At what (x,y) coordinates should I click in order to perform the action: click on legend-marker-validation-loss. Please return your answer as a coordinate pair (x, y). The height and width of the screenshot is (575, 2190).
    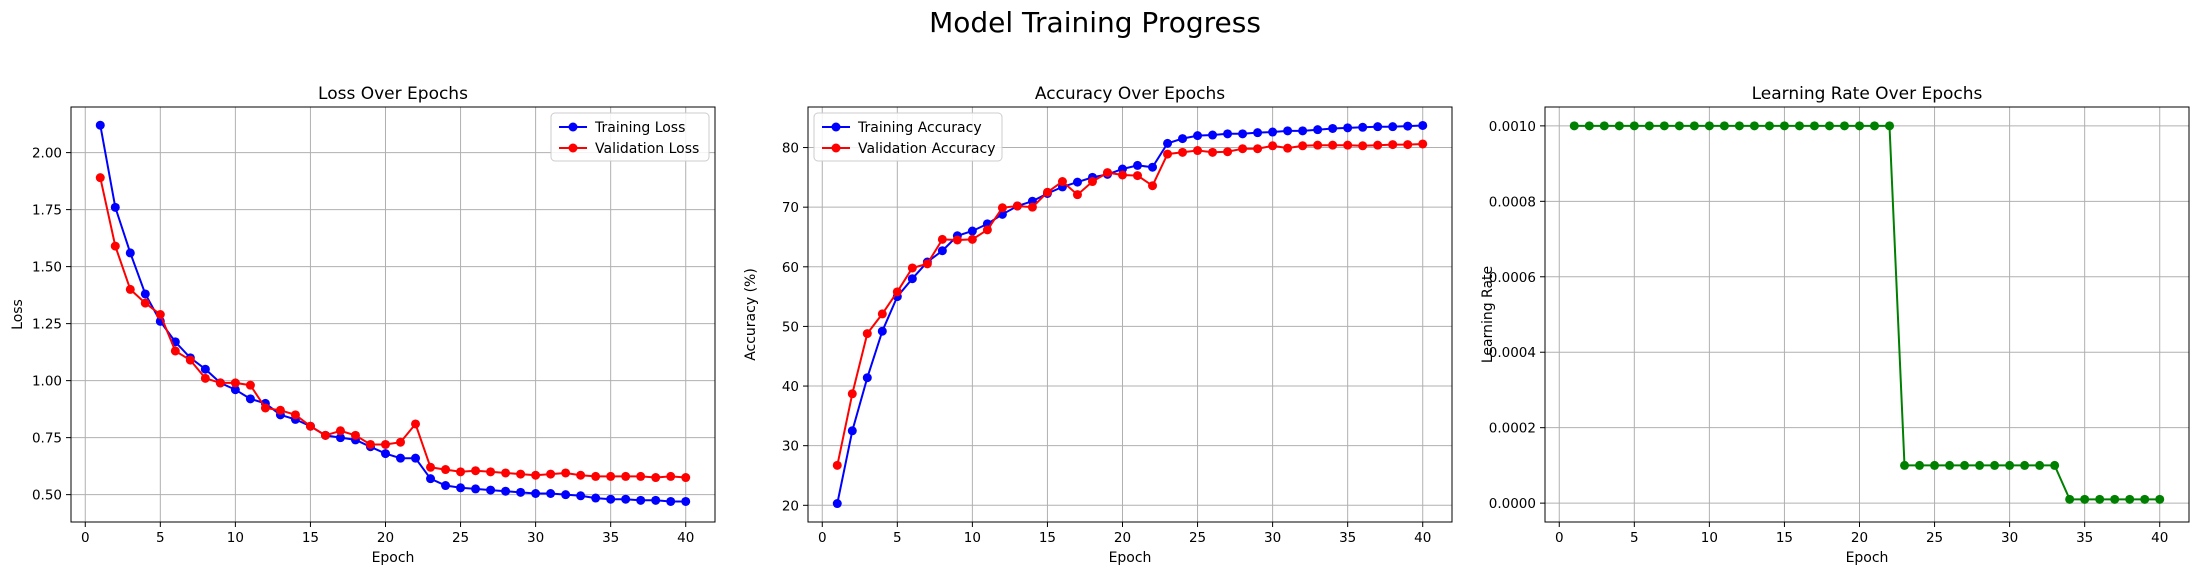
    Looking at the image, I should click on (573, 148).